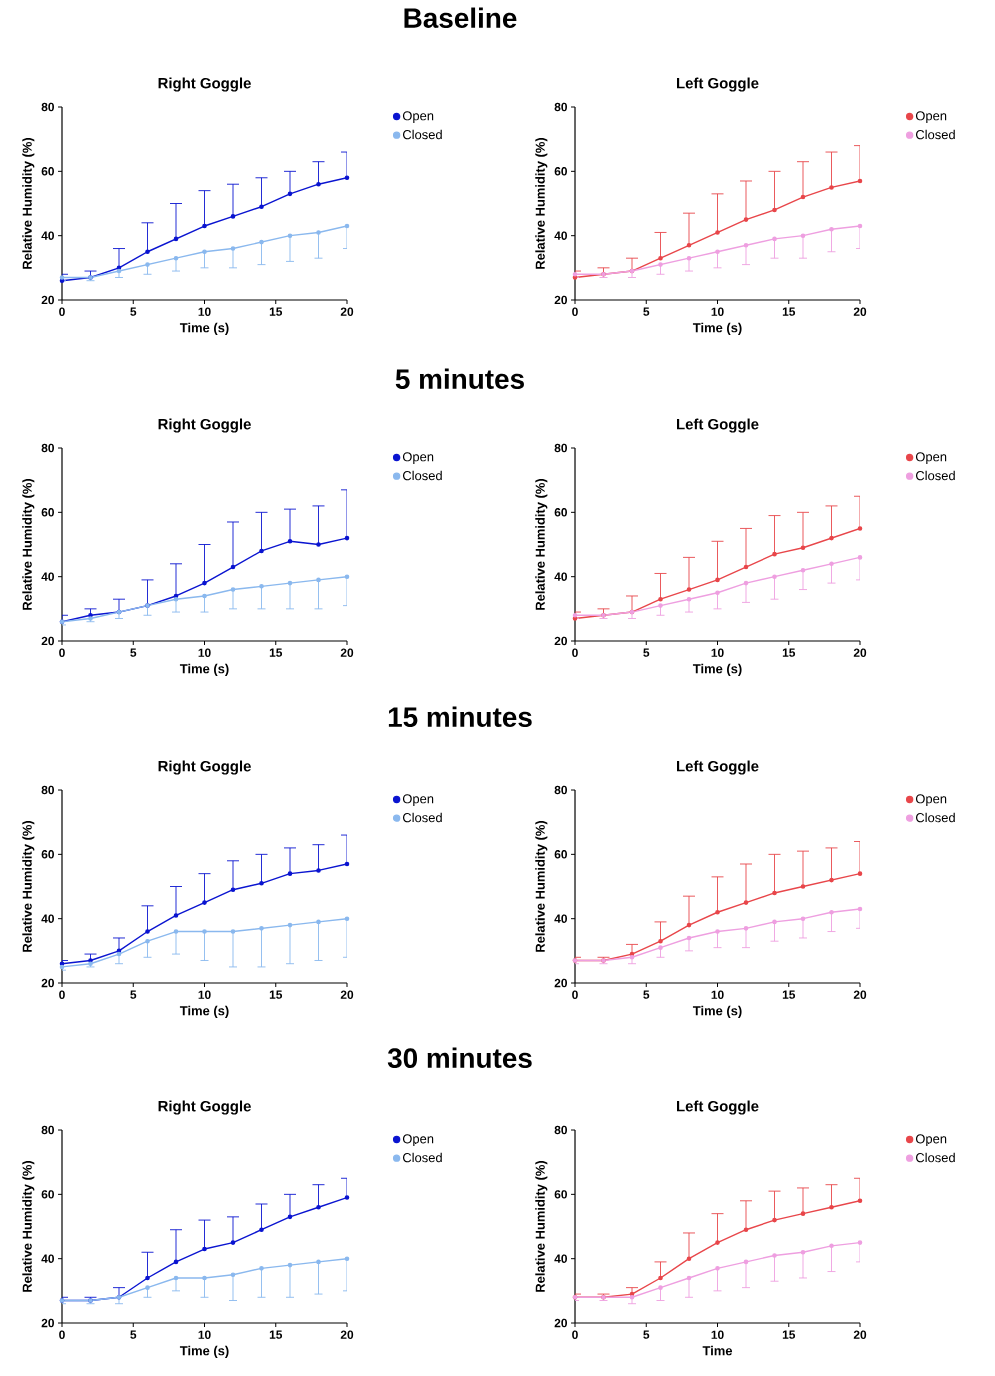  Describe the element at coordinates (460, 17) in the screenshot. I see `text: Baseline` at that location.